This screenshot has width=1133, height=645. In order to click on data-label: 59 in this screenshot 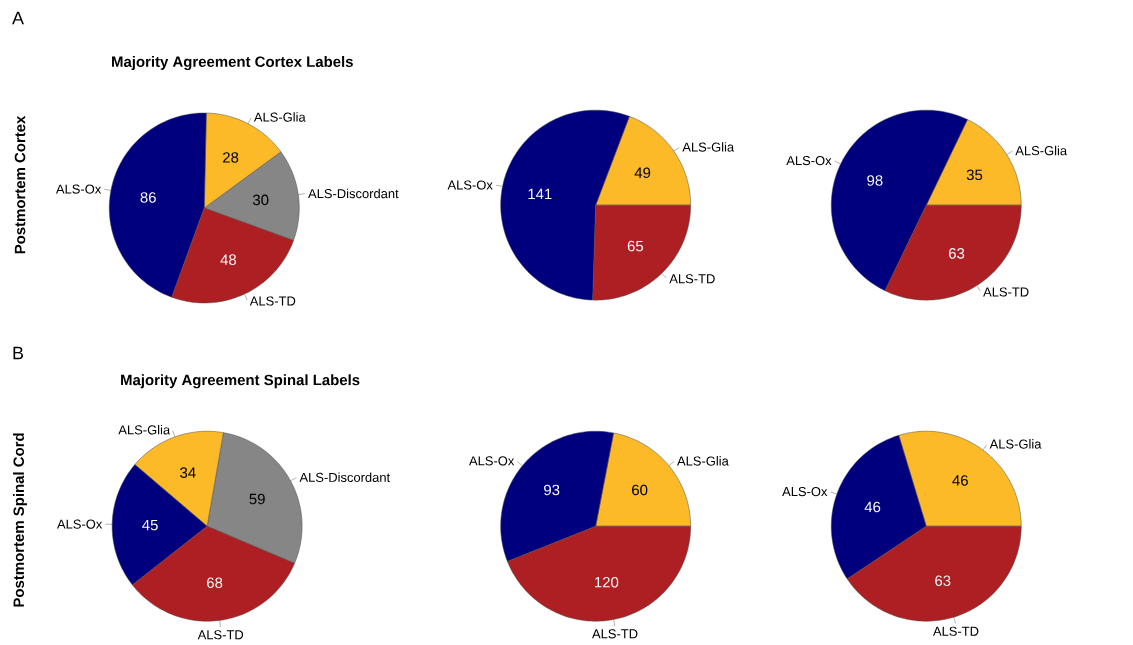, I will do `click(257, 499)`.